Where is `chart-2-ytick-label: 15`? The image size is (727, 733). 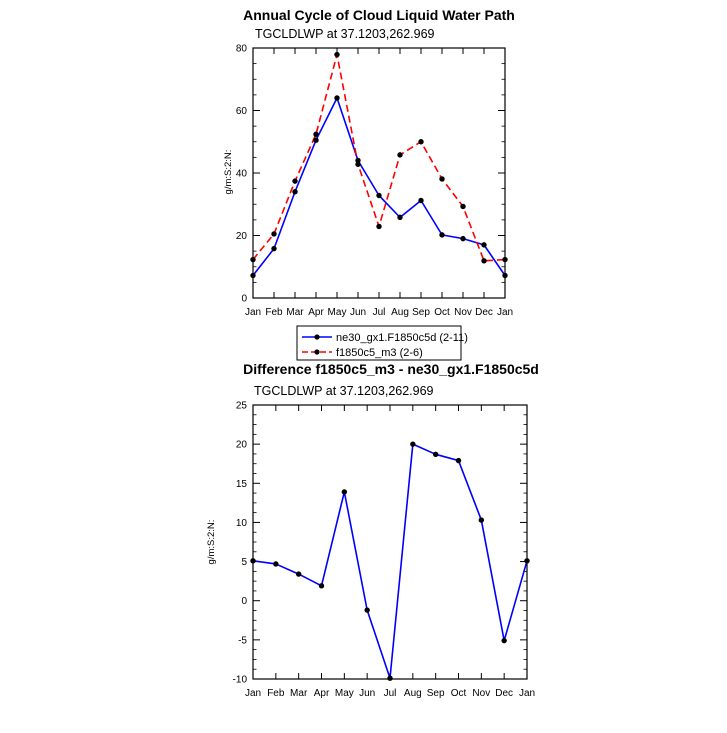
chart-2-ytick-label: 15 is located at coordinates (242, 484).